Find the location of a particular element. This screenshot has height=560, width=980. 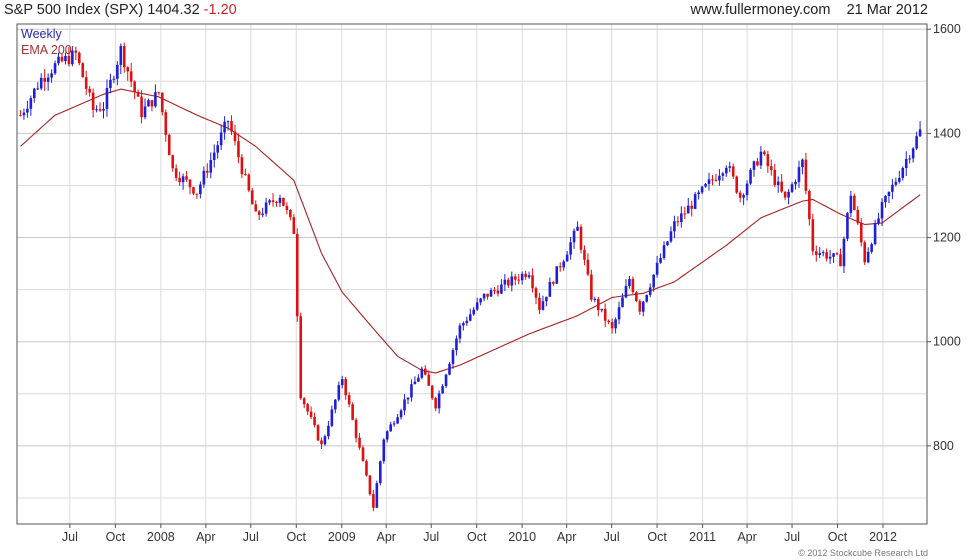

y-tick-label: 1000 is located at coordinates (947, 342).